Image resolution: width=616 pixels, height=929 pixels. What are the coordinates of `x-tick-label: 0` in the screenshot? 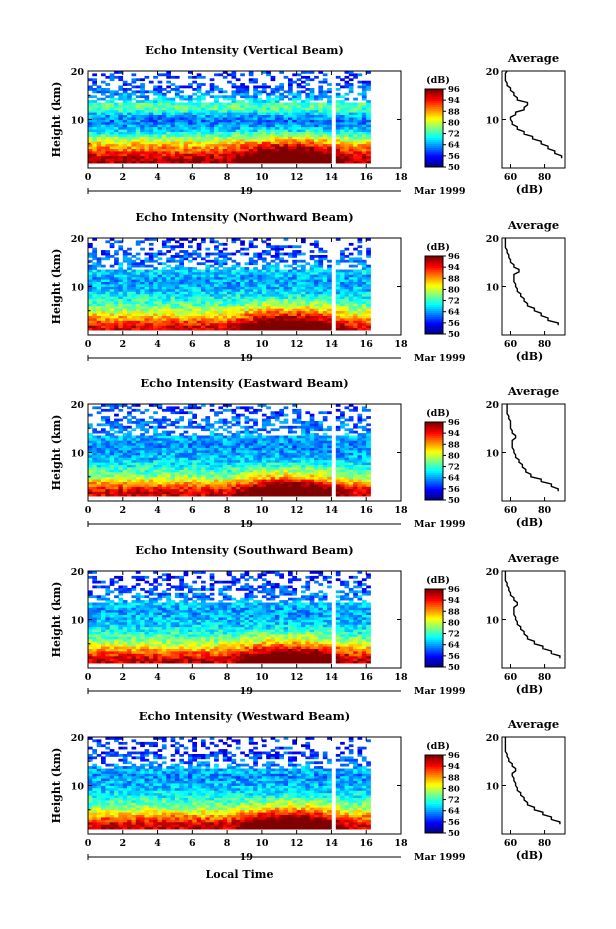 It's located at (88, 510).